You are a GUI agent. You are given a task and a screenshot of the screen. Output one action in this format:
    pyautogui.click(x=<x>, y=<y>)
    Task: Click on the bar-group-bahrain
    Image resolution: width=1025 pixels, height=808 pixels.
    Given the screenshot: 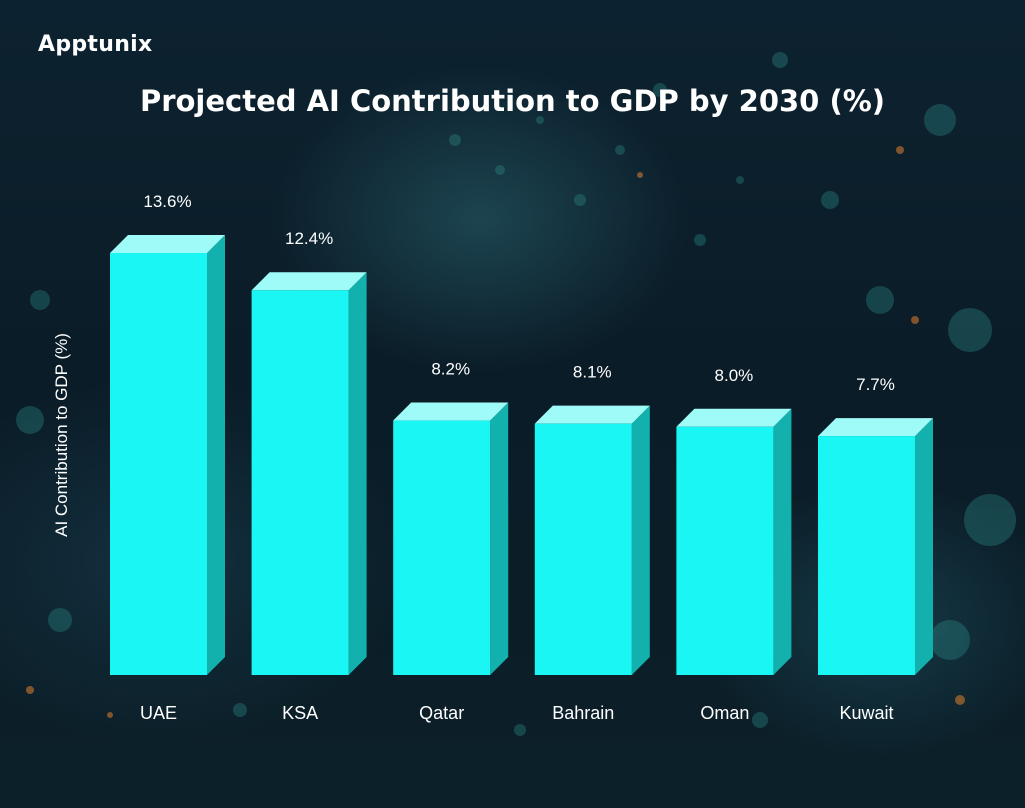 What is the action you would take?
    pyautogui.click(x=592, y=540)
    